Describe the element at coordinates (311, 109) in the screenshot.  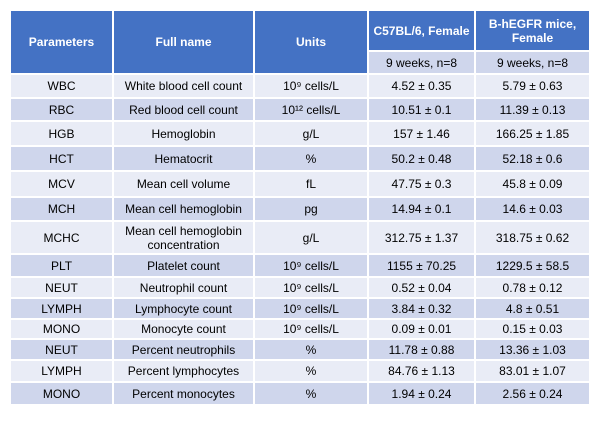
I see `table-cell: 10¹² cells/L` at that location.